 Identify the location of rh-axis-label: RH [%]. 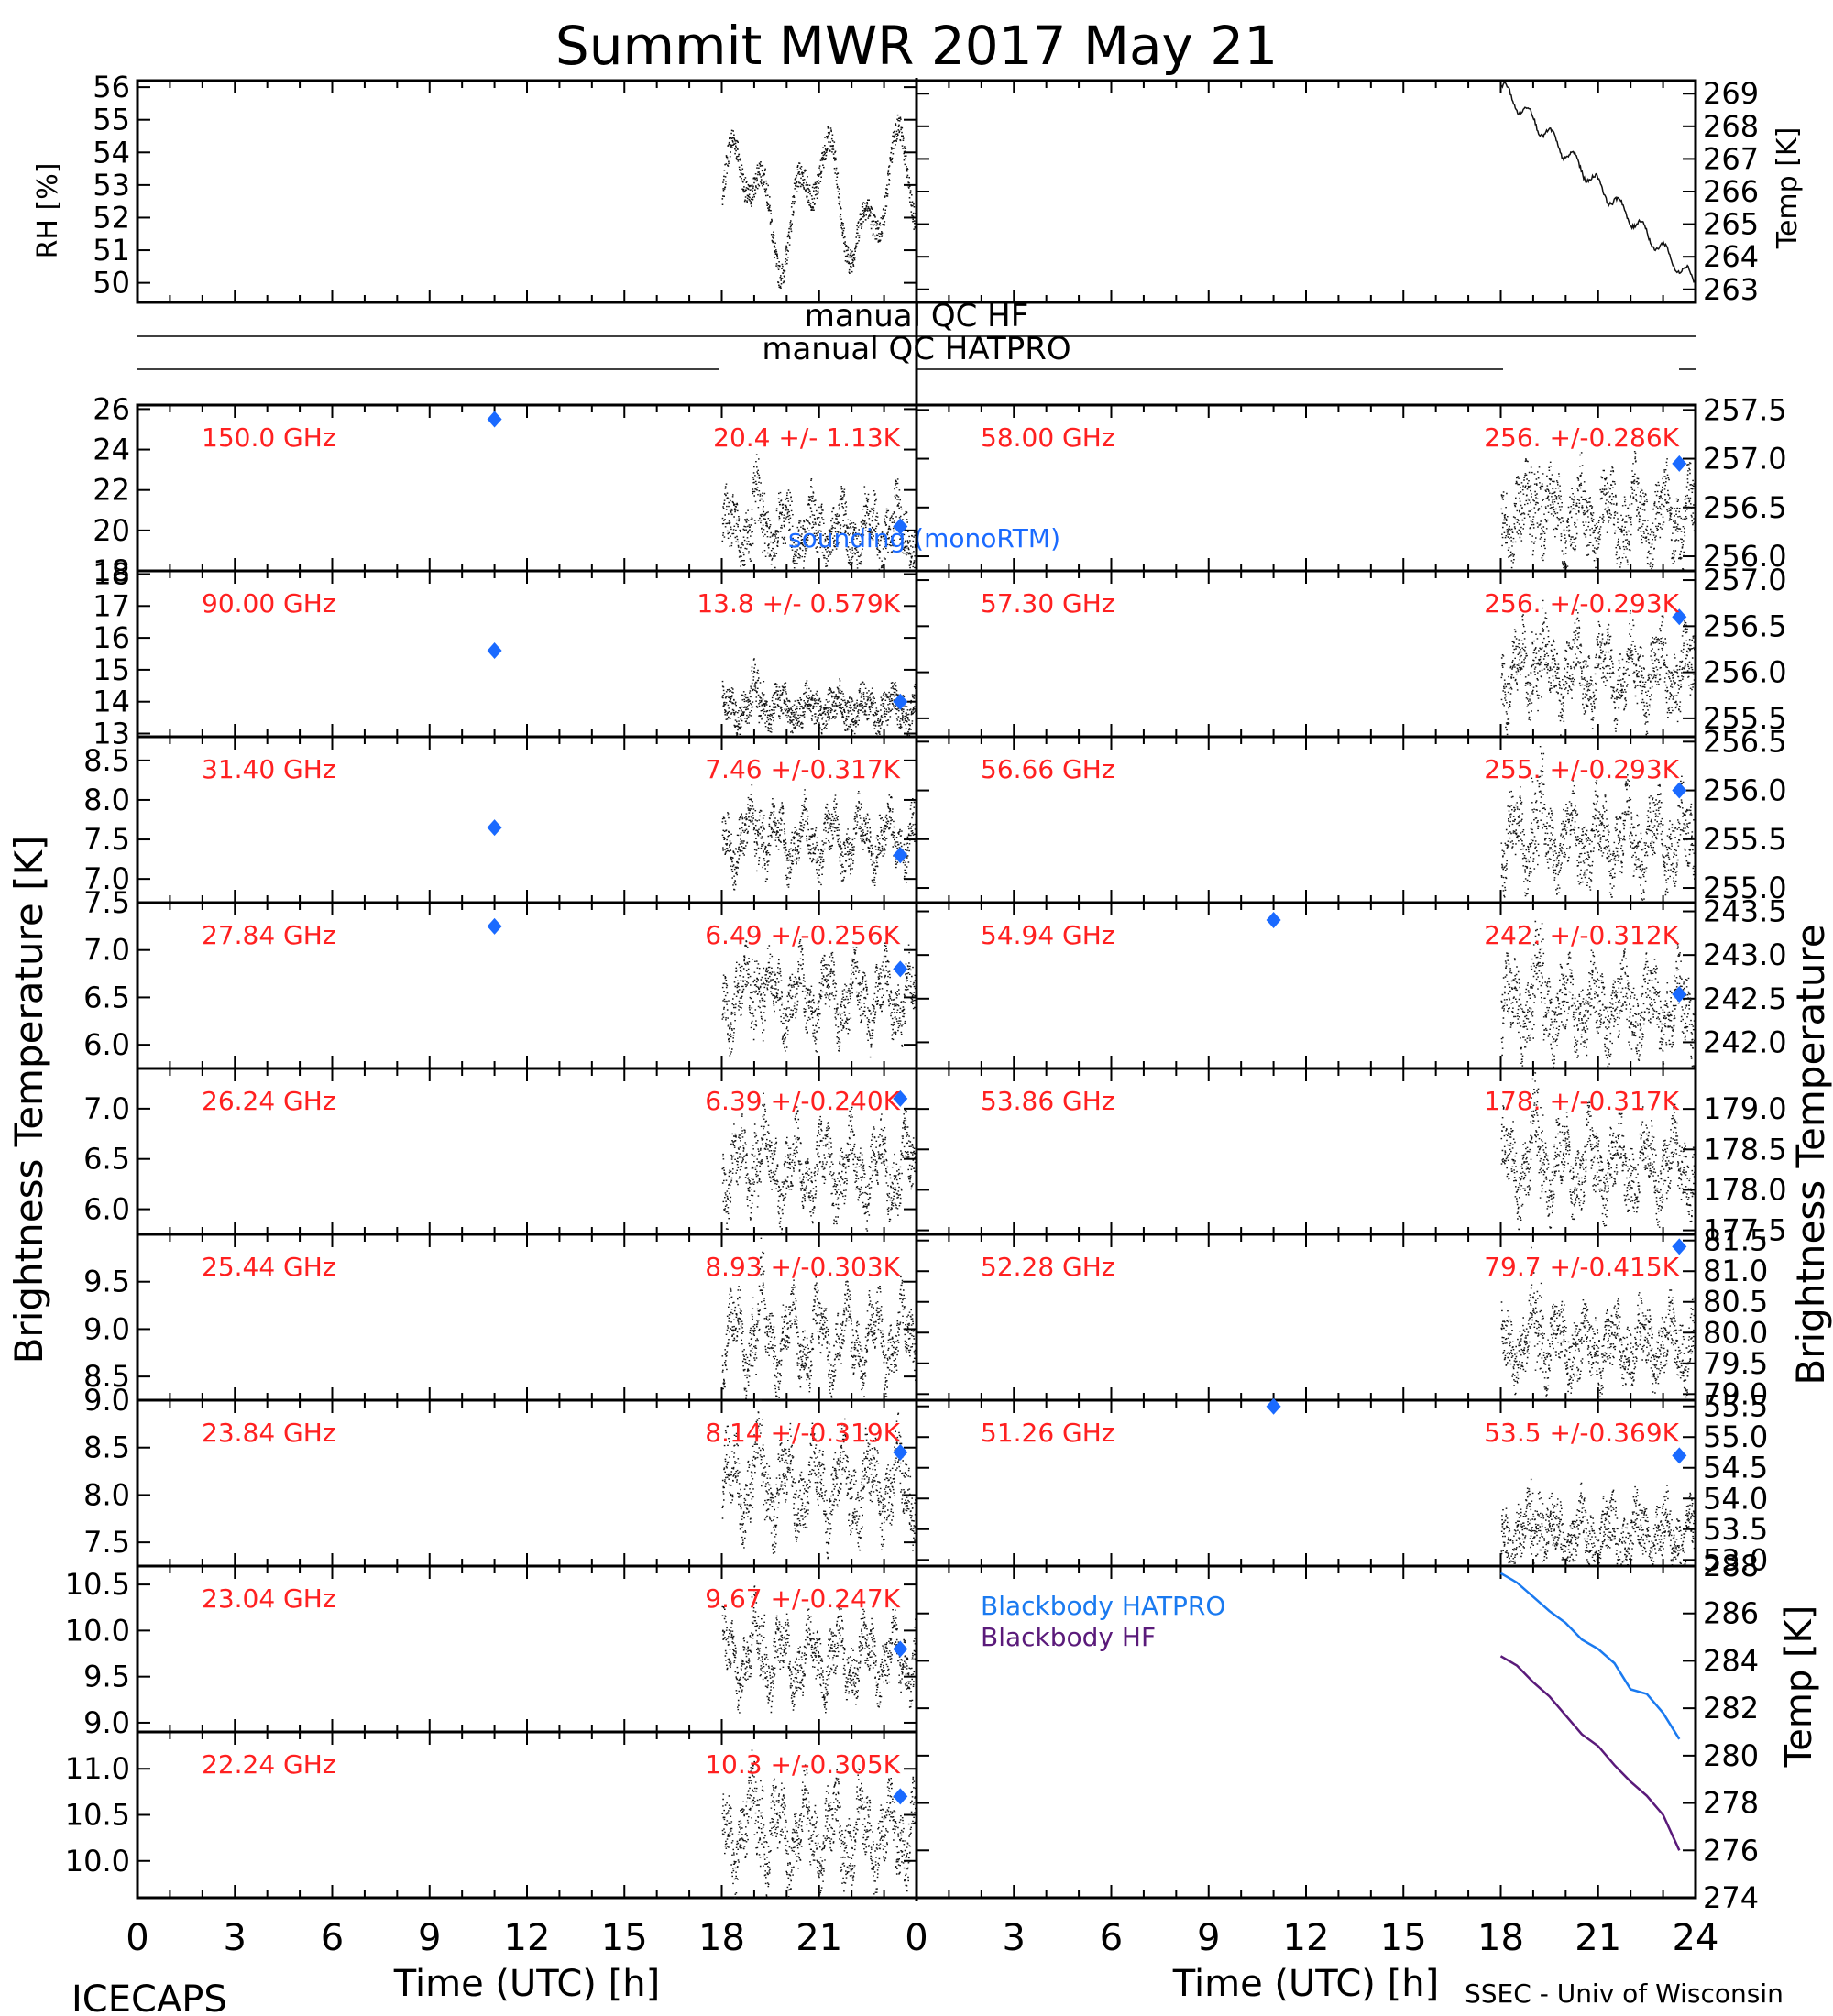
(48, 211).